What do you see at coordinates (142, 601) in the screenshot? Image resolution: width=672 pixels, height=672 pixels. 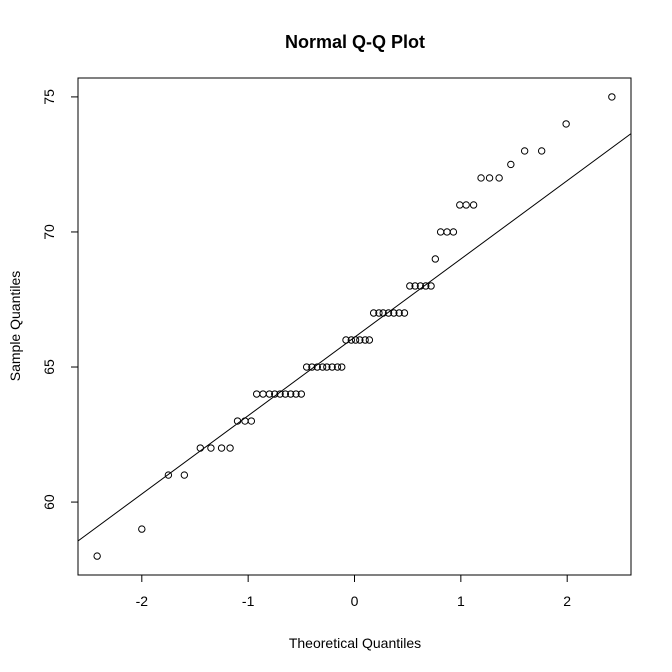 I see `x-tick-label: -2` at bounding box center [142, 601].